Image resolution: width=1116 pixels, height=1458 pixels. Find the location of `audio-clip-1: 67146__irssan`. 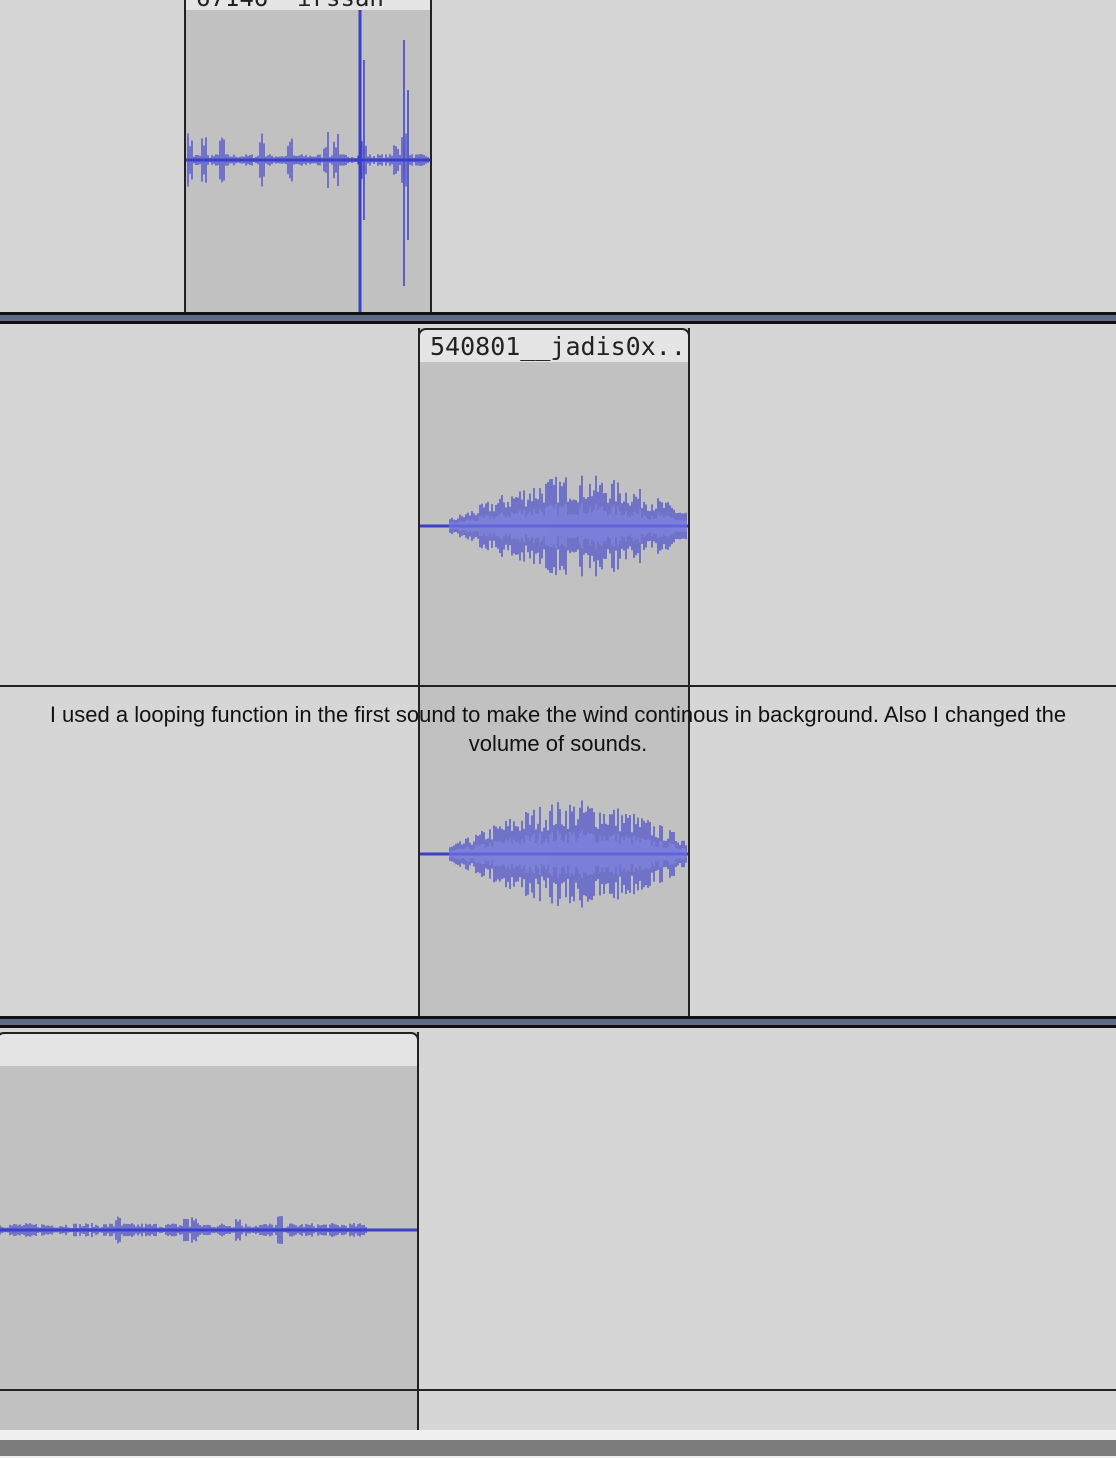

audio-clip-1: 67146__irssan is located at coordinates (308, 157).